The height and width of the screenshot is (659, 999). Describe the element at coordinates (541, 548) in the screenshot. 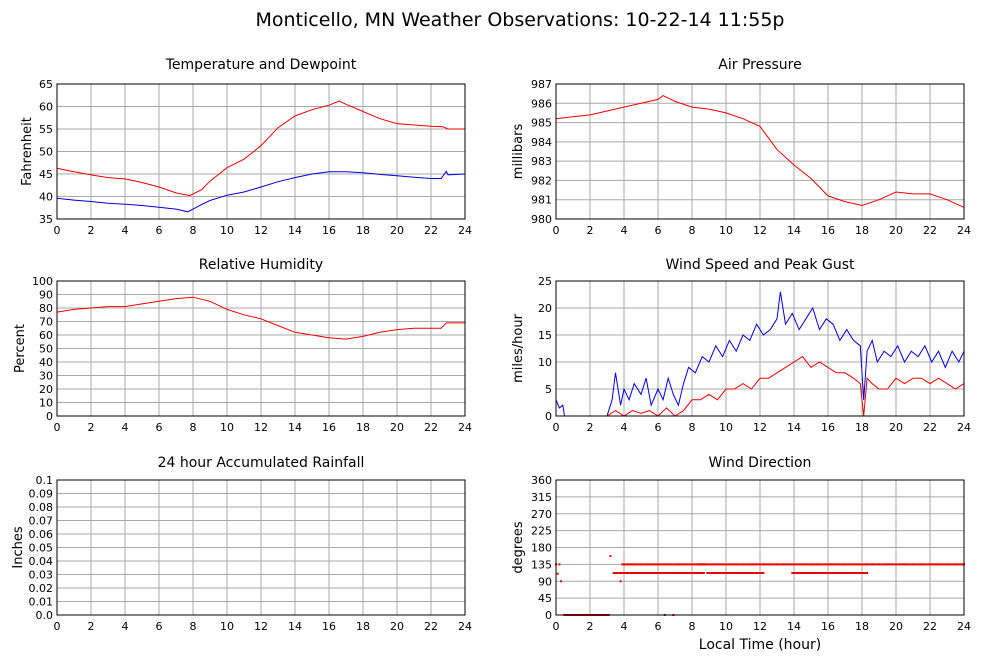

I see `direction-ytick-label: 180` at that location.